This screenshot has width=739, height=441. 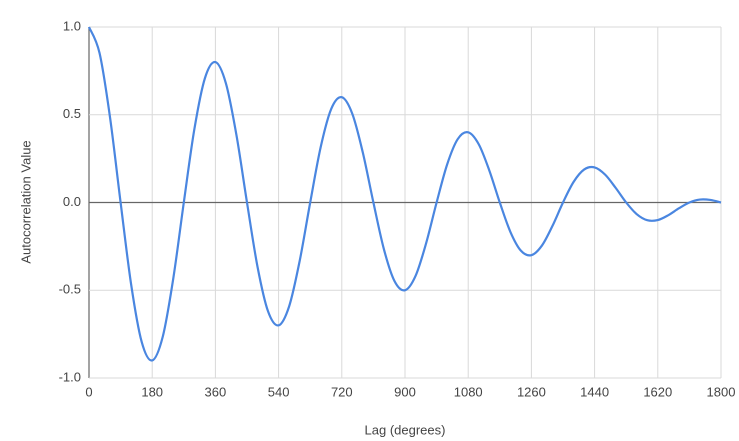 I want to click on y-tick-label: -0.5, so click(x=70, y=289).